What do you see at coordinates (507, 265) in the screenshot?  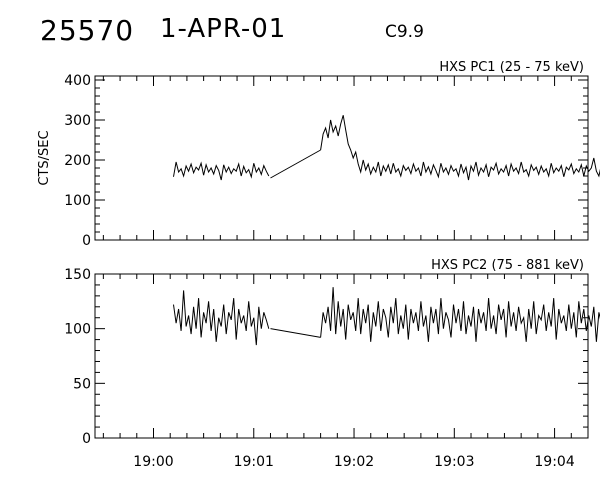 I see `panel-title-2: HXS PC2 (75 - 881 keV)` at bounding box center [507, 265].